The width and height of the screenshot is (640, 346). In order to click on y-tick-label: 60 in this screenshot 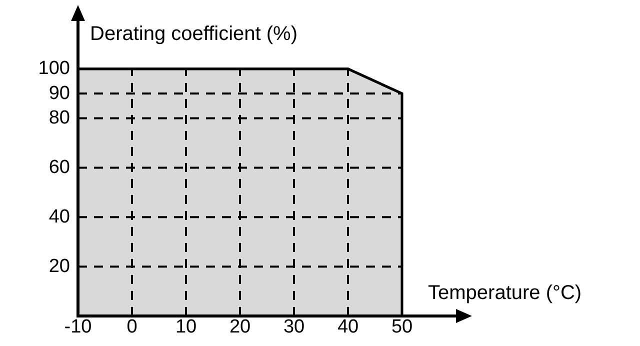, I will do `click(59, 167)`.